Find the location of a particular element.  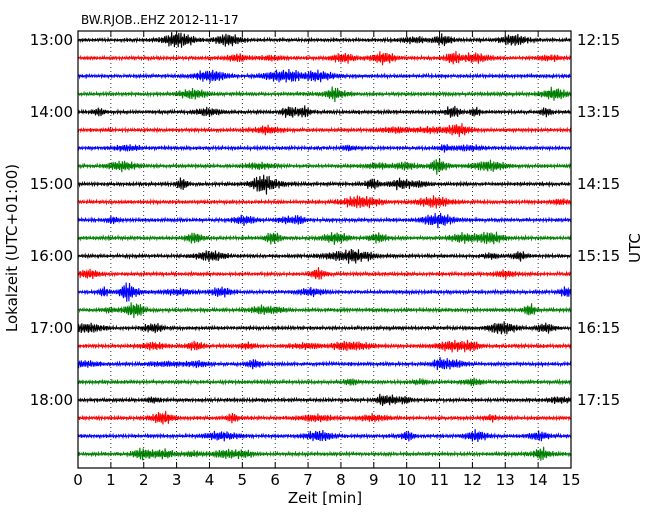

x-tick-label: 15 is located at coordinates (570, 480).